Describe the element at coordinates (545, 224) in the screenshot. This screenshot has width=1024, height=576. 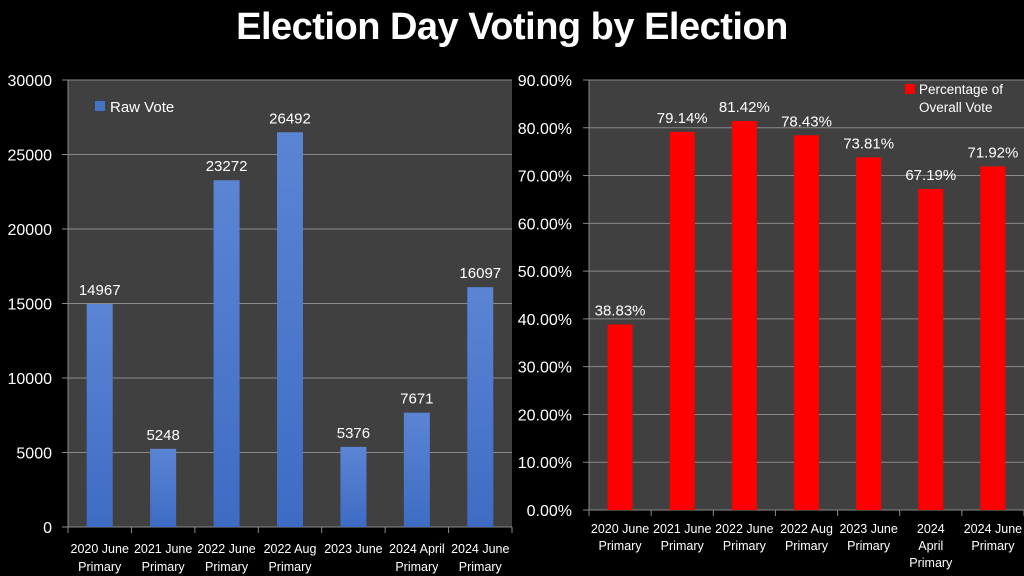
I see `y-tick-label: 60.00%` at that location.